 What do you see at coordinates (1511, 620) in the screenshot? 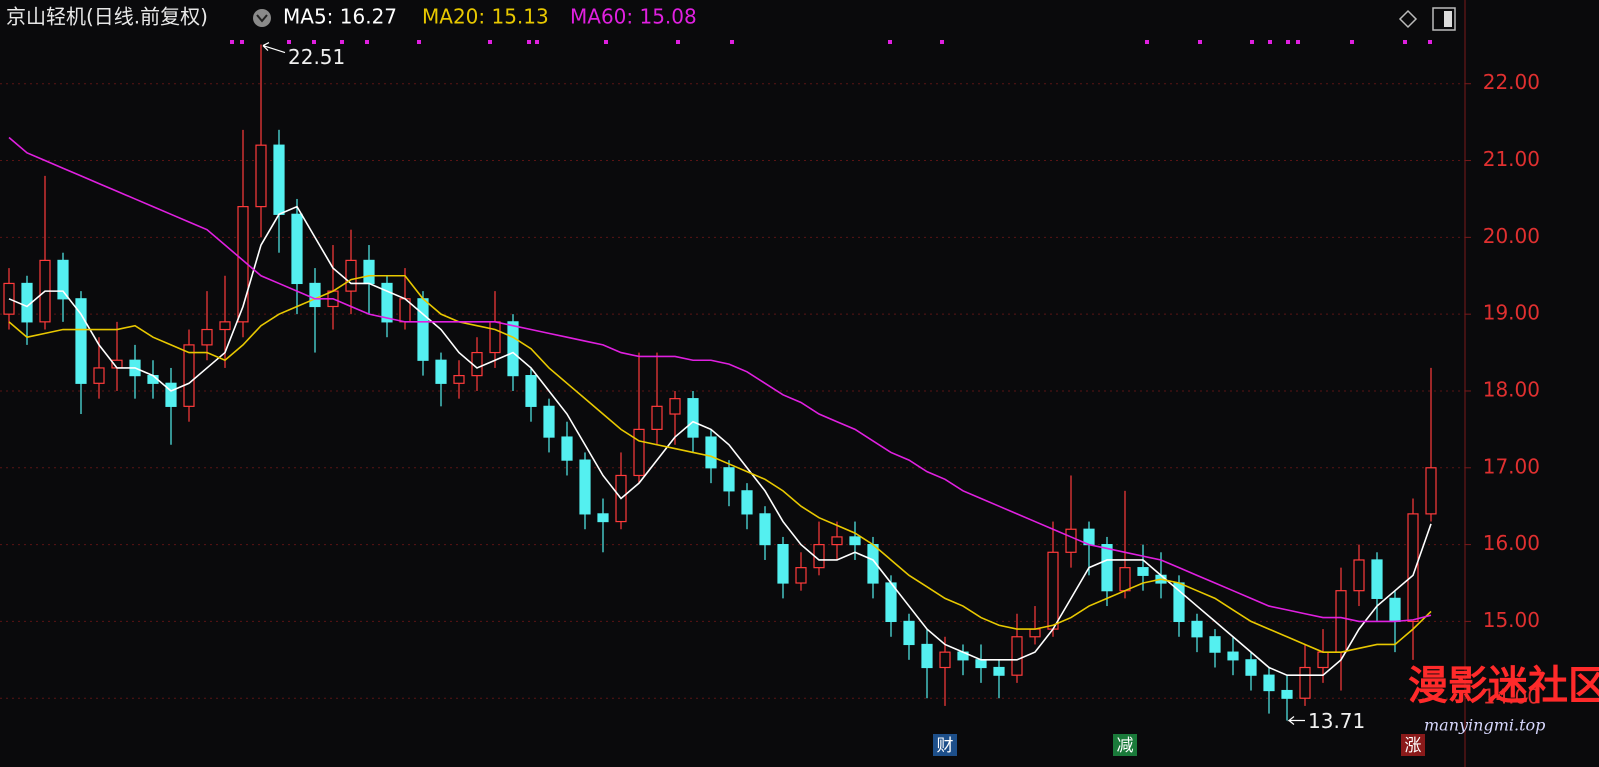
I see `y-tick-label: 15.00` at bounding box center [1511, 620].